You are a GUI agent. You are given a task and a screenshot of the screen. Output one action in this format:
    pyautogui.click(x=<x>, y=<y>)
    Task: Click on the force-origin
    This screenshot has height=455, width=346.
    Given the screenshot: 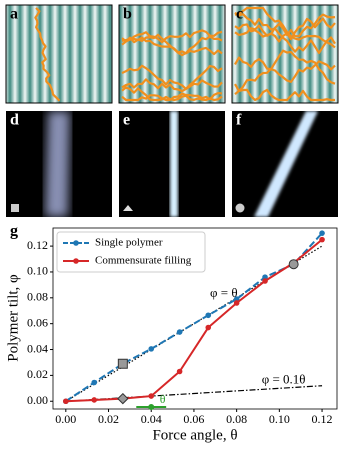 What is the action you would take?
    pyautogui.click(x=151, y=407)
    